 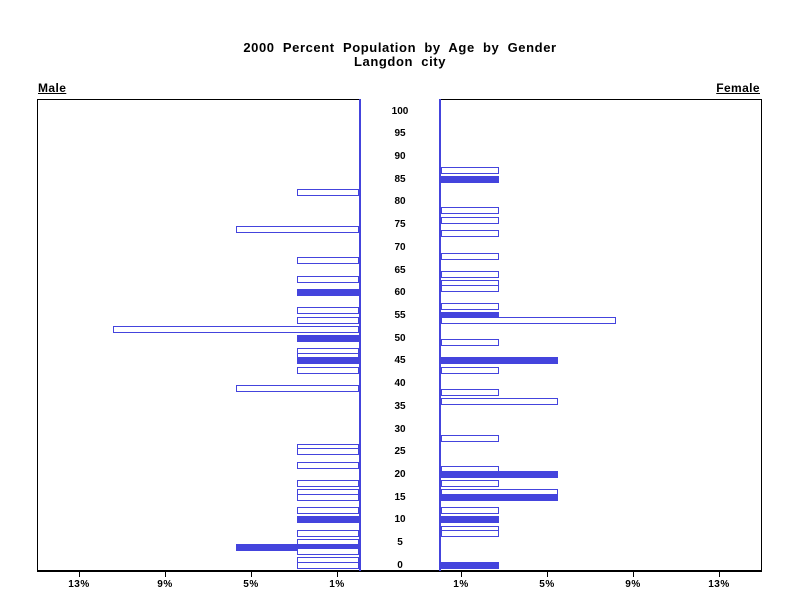 I want to click on female-x-tick-13pct, so click(x=719, y=574).